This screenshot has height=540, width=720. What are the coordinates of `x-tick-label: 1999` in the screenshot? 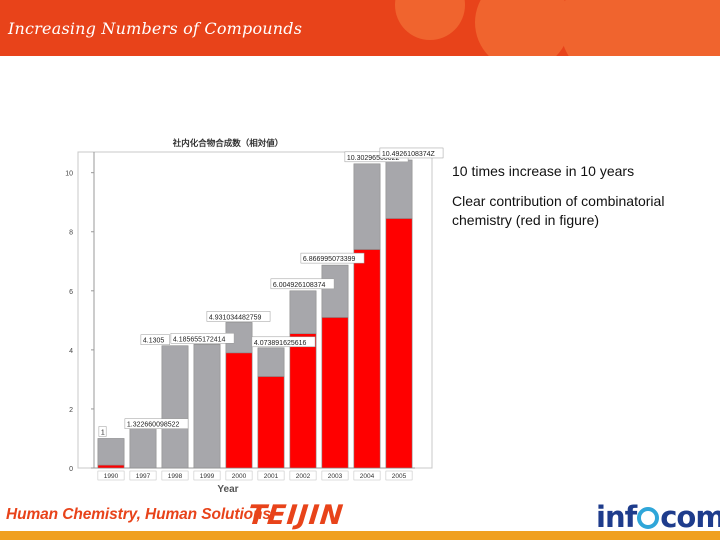 It's located at (207, 476).